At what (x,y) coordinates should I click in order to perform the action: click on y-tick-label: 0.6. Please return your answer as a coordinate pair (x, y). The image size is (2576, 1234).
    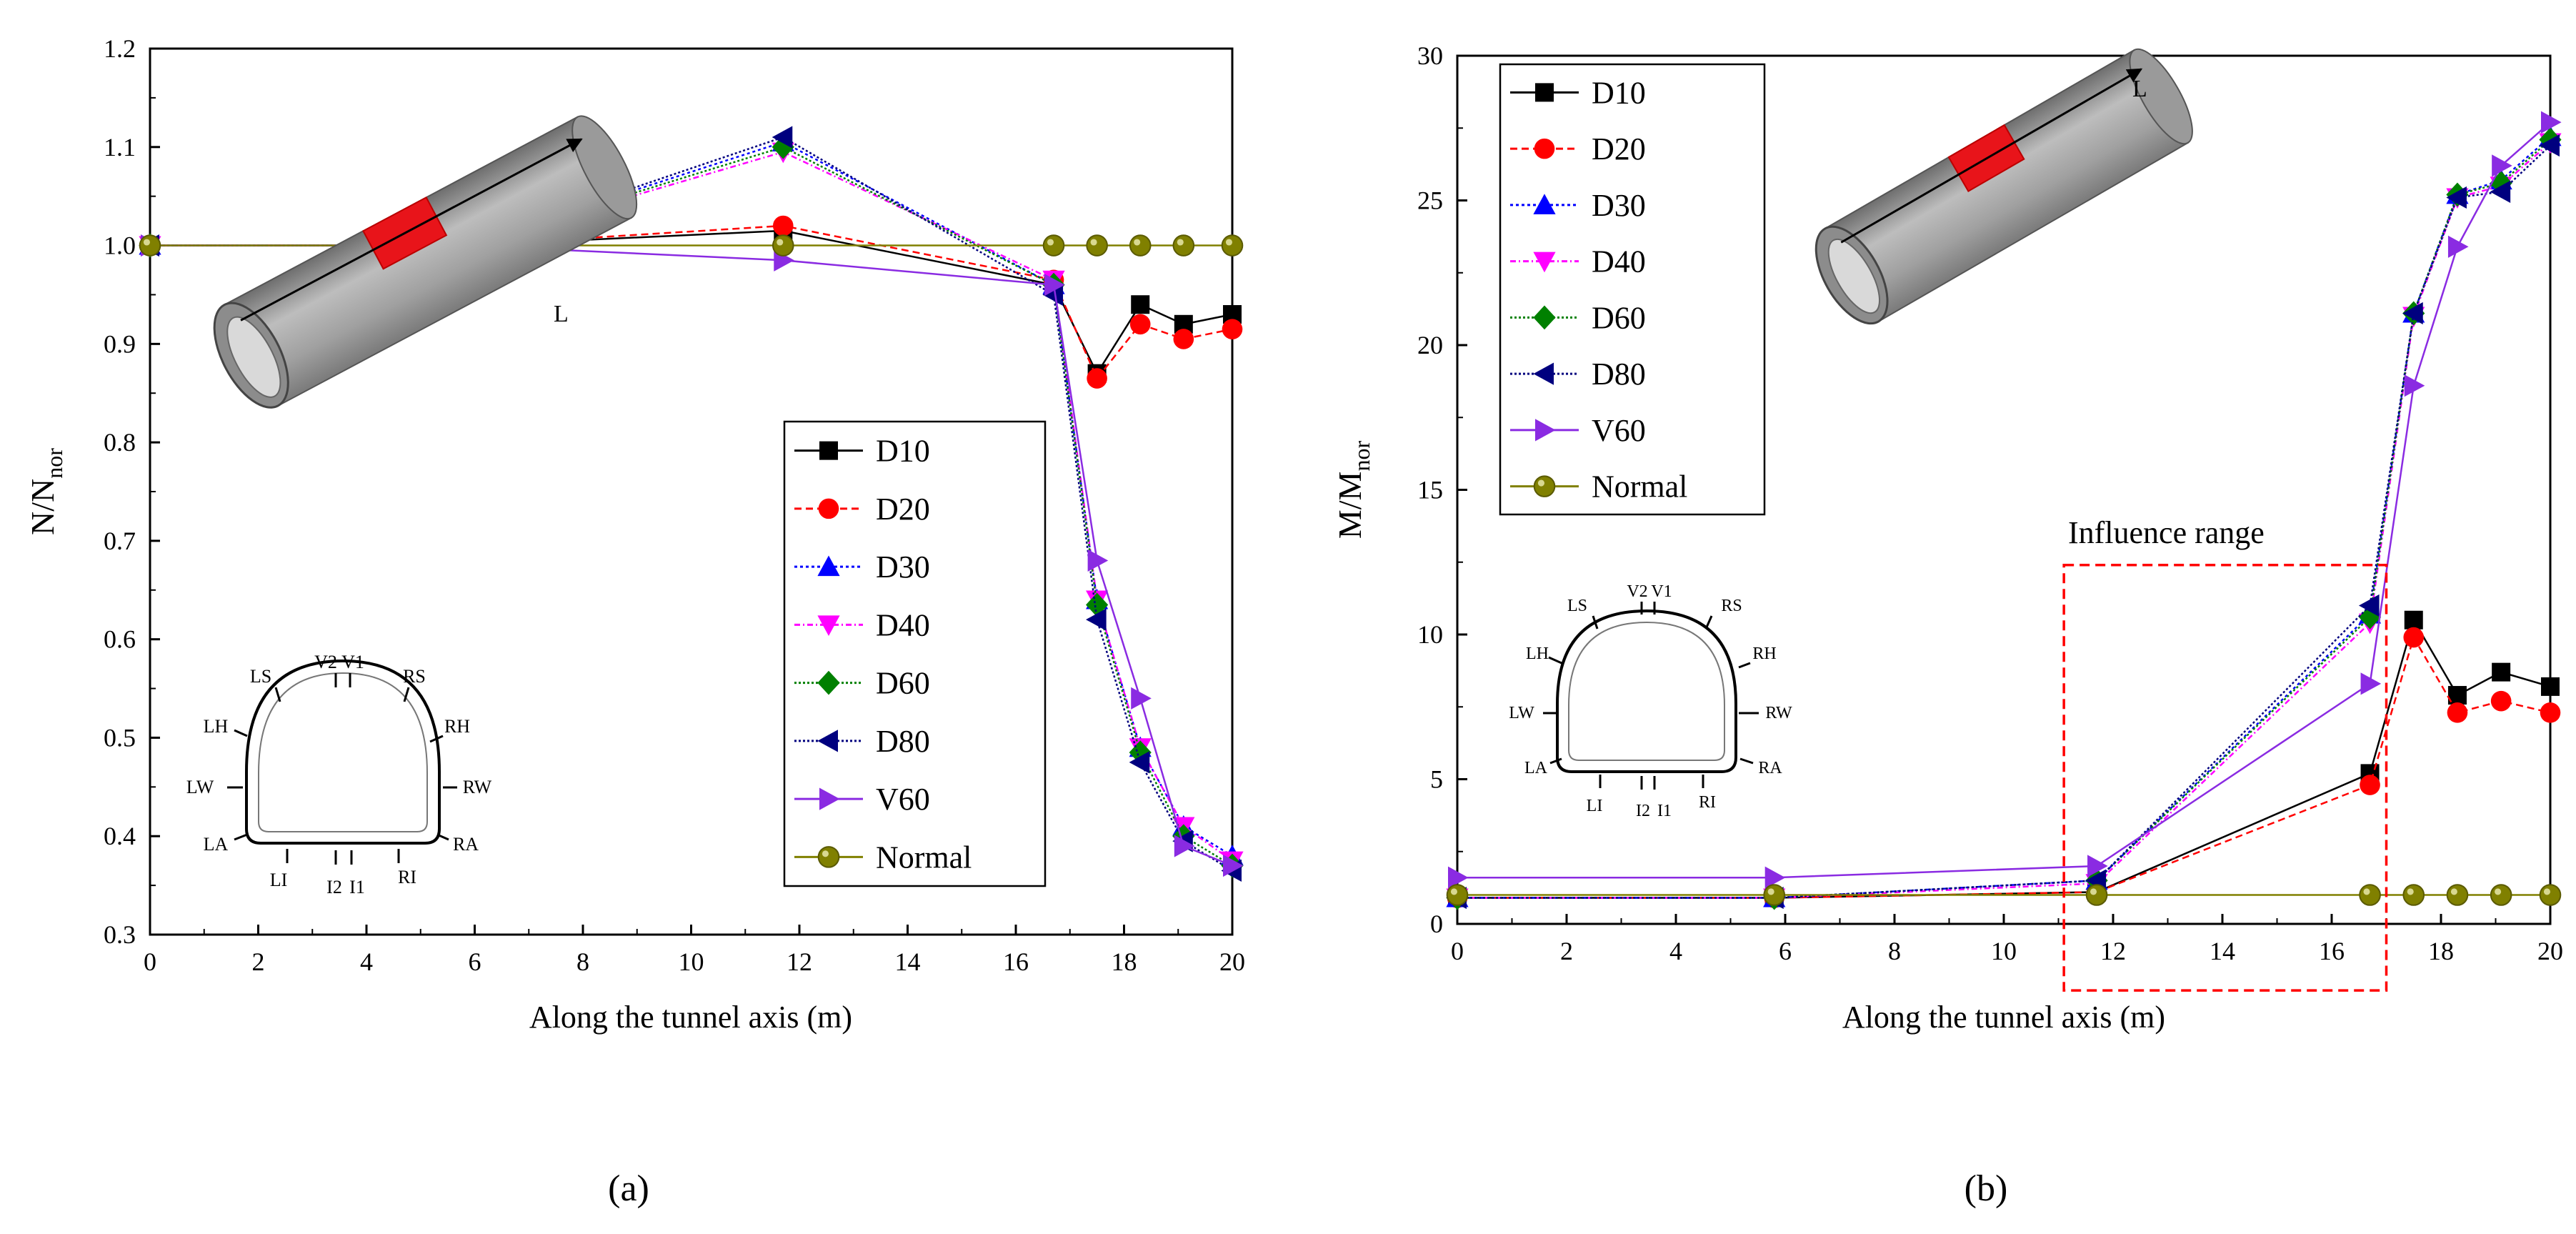
    Looking at the image, I should click on (120, 639).